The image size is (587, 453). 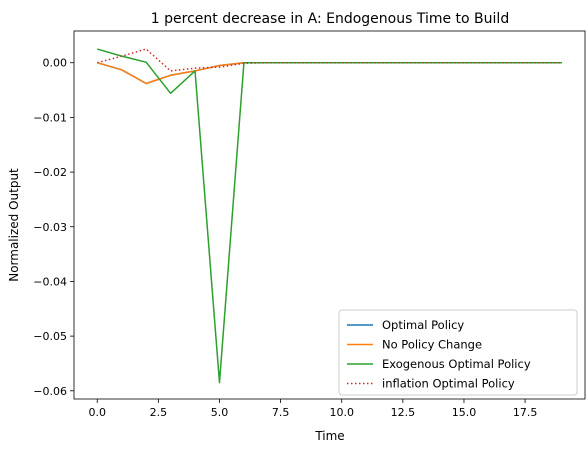 What do you see at coordinates (220, 412) in the screenshot?
I see `x-tick-label: 5.0` at bounding box center [220, 412].